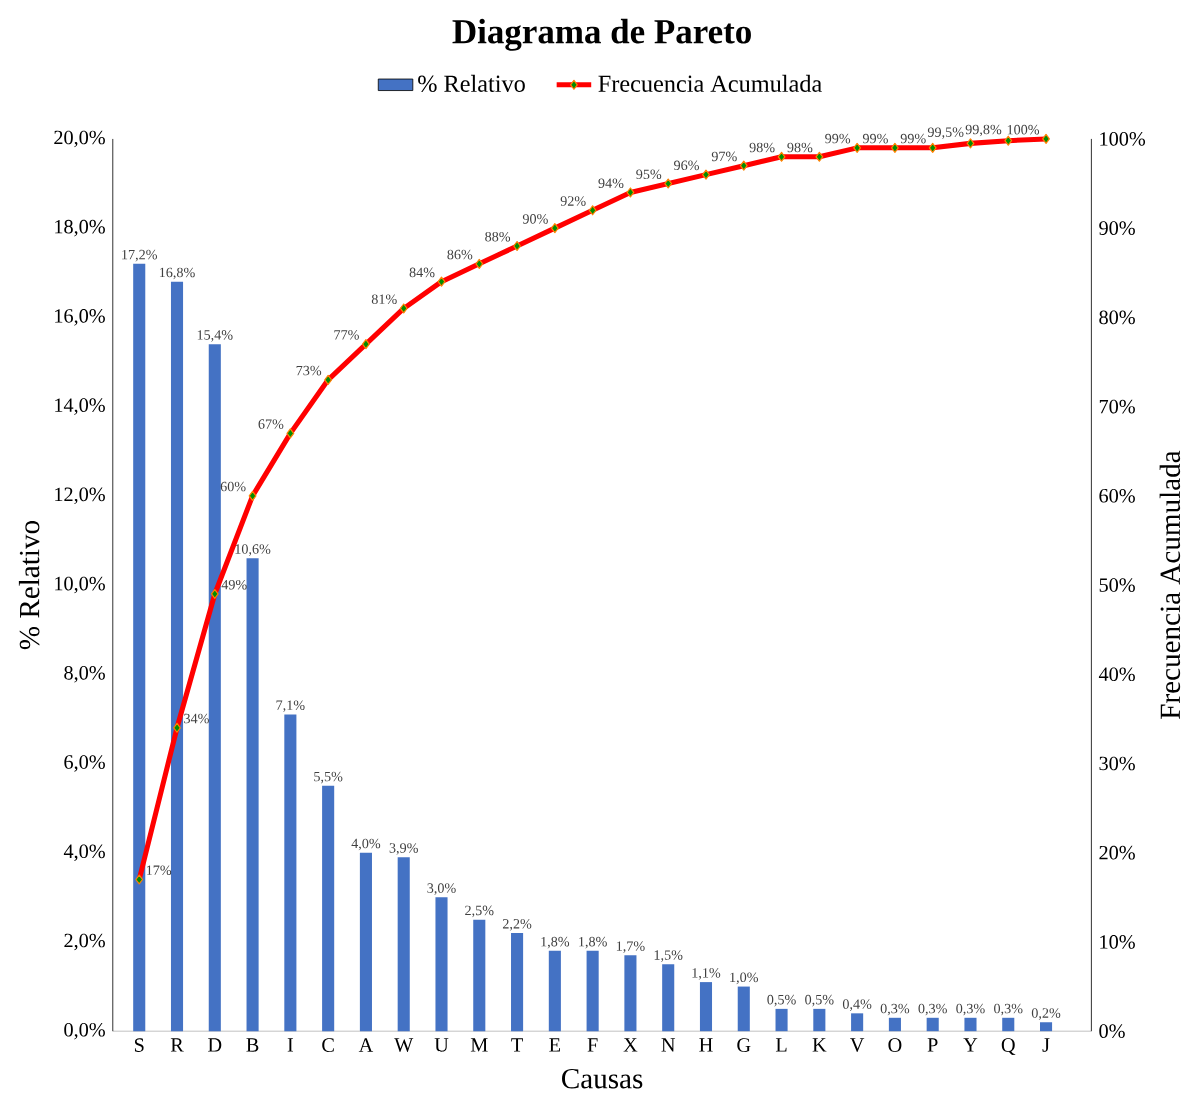  What do you see at coordinates (479, 911) in the screenshot?
I see `data-label: 2,5%` at bounding box center [479, 911].